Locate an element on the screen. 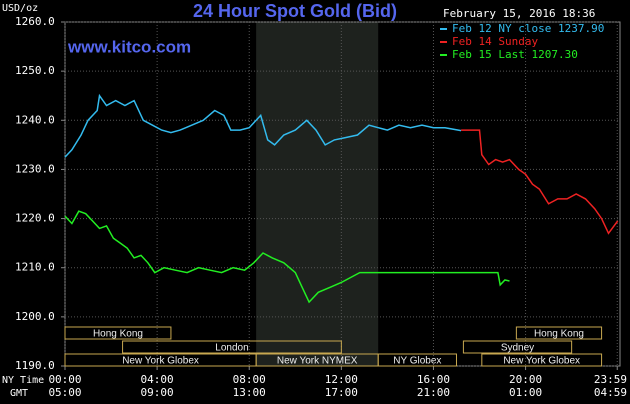 This screenshot has width=630, height=404. y-tick-label: 1200.0 is located at coordinates (35, 316).